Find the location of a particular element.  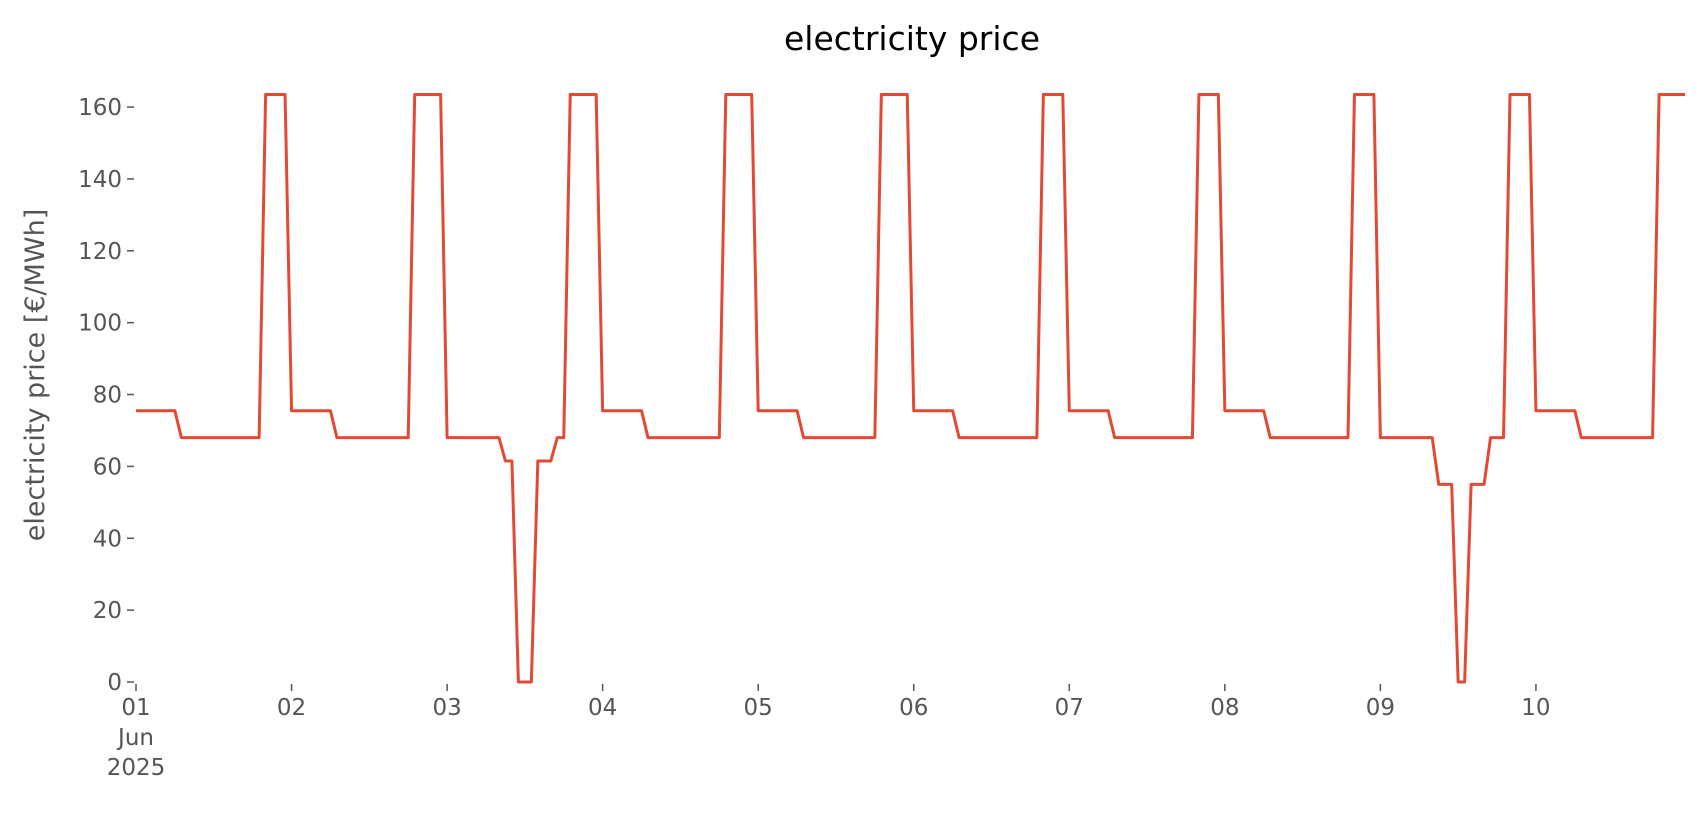

x-tick-label: 01 Jun 2025 is located at coordinates (136, 738).